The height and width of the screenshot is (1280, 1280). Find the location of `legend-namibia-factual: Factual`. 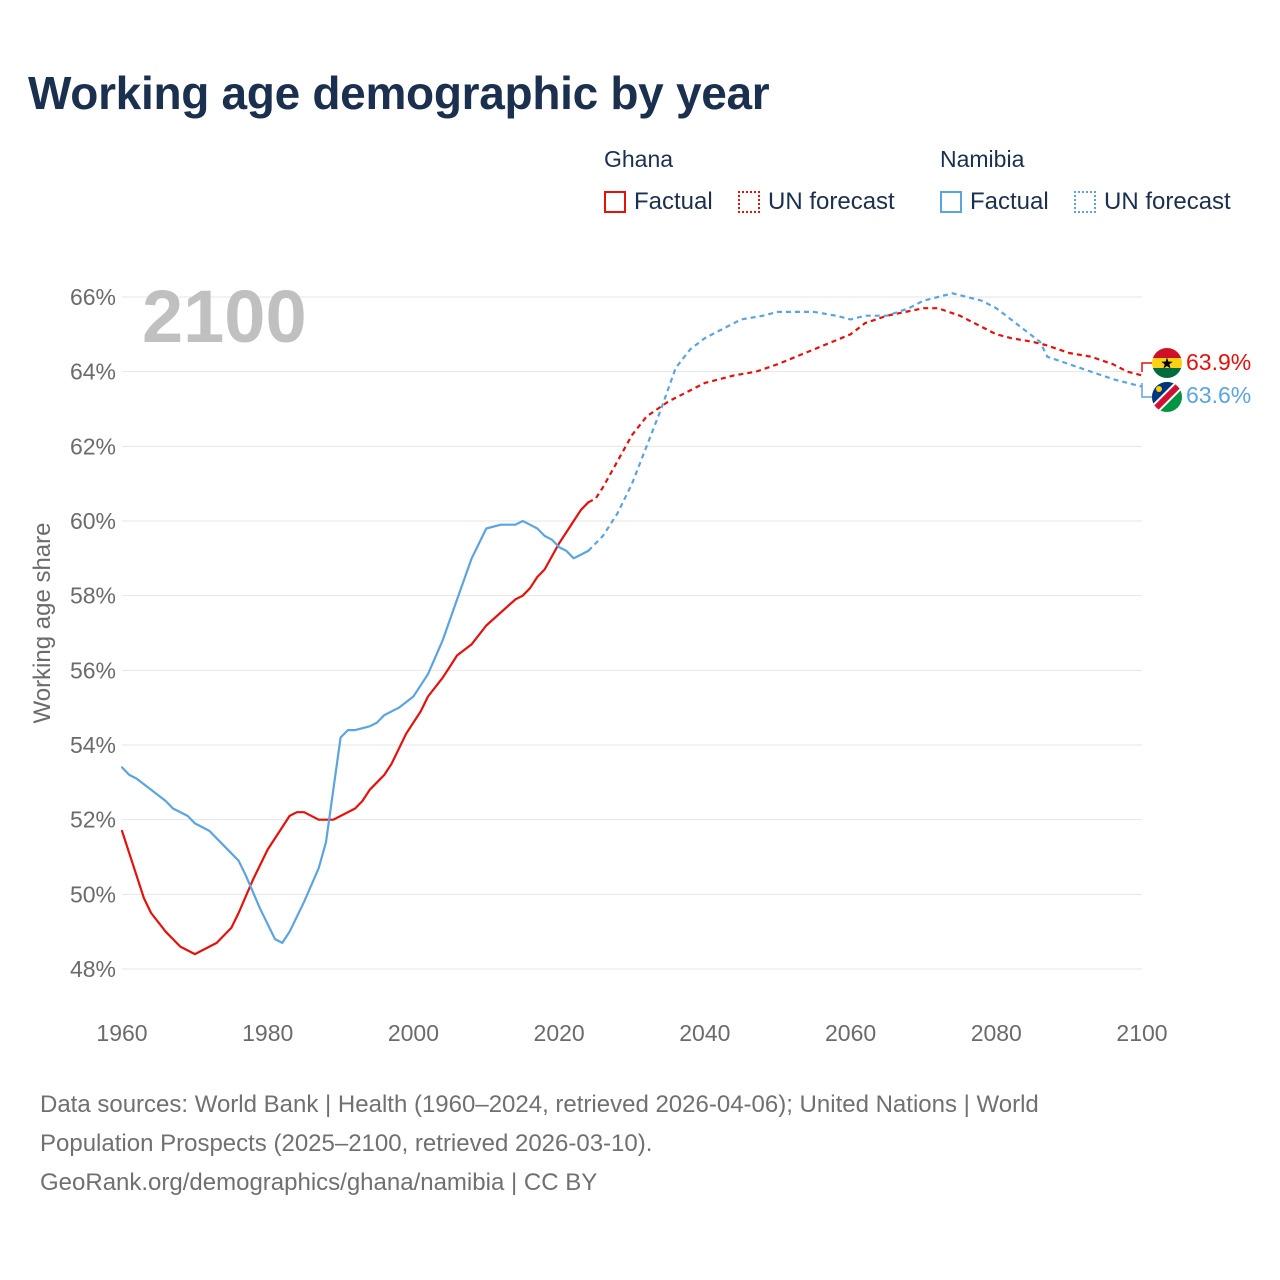

legend-namibia-factual: Factual is located at coordinates (994, 202).